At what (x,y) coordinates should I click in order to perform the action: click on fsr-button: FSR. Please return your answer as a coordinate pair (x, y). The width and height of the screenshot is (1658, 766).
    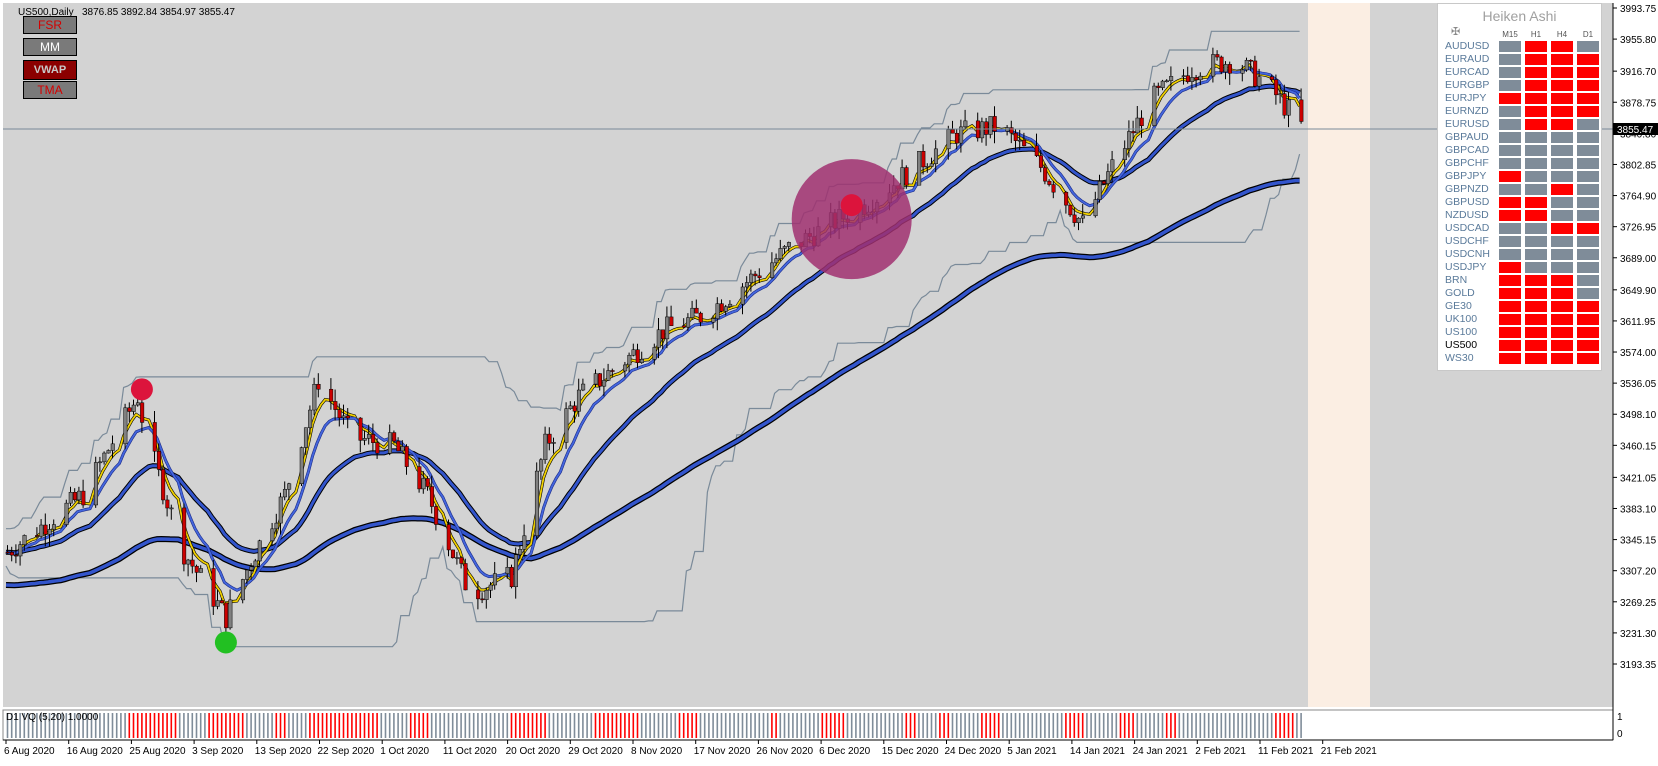
    Looking at the image, I should click on (50, 25).